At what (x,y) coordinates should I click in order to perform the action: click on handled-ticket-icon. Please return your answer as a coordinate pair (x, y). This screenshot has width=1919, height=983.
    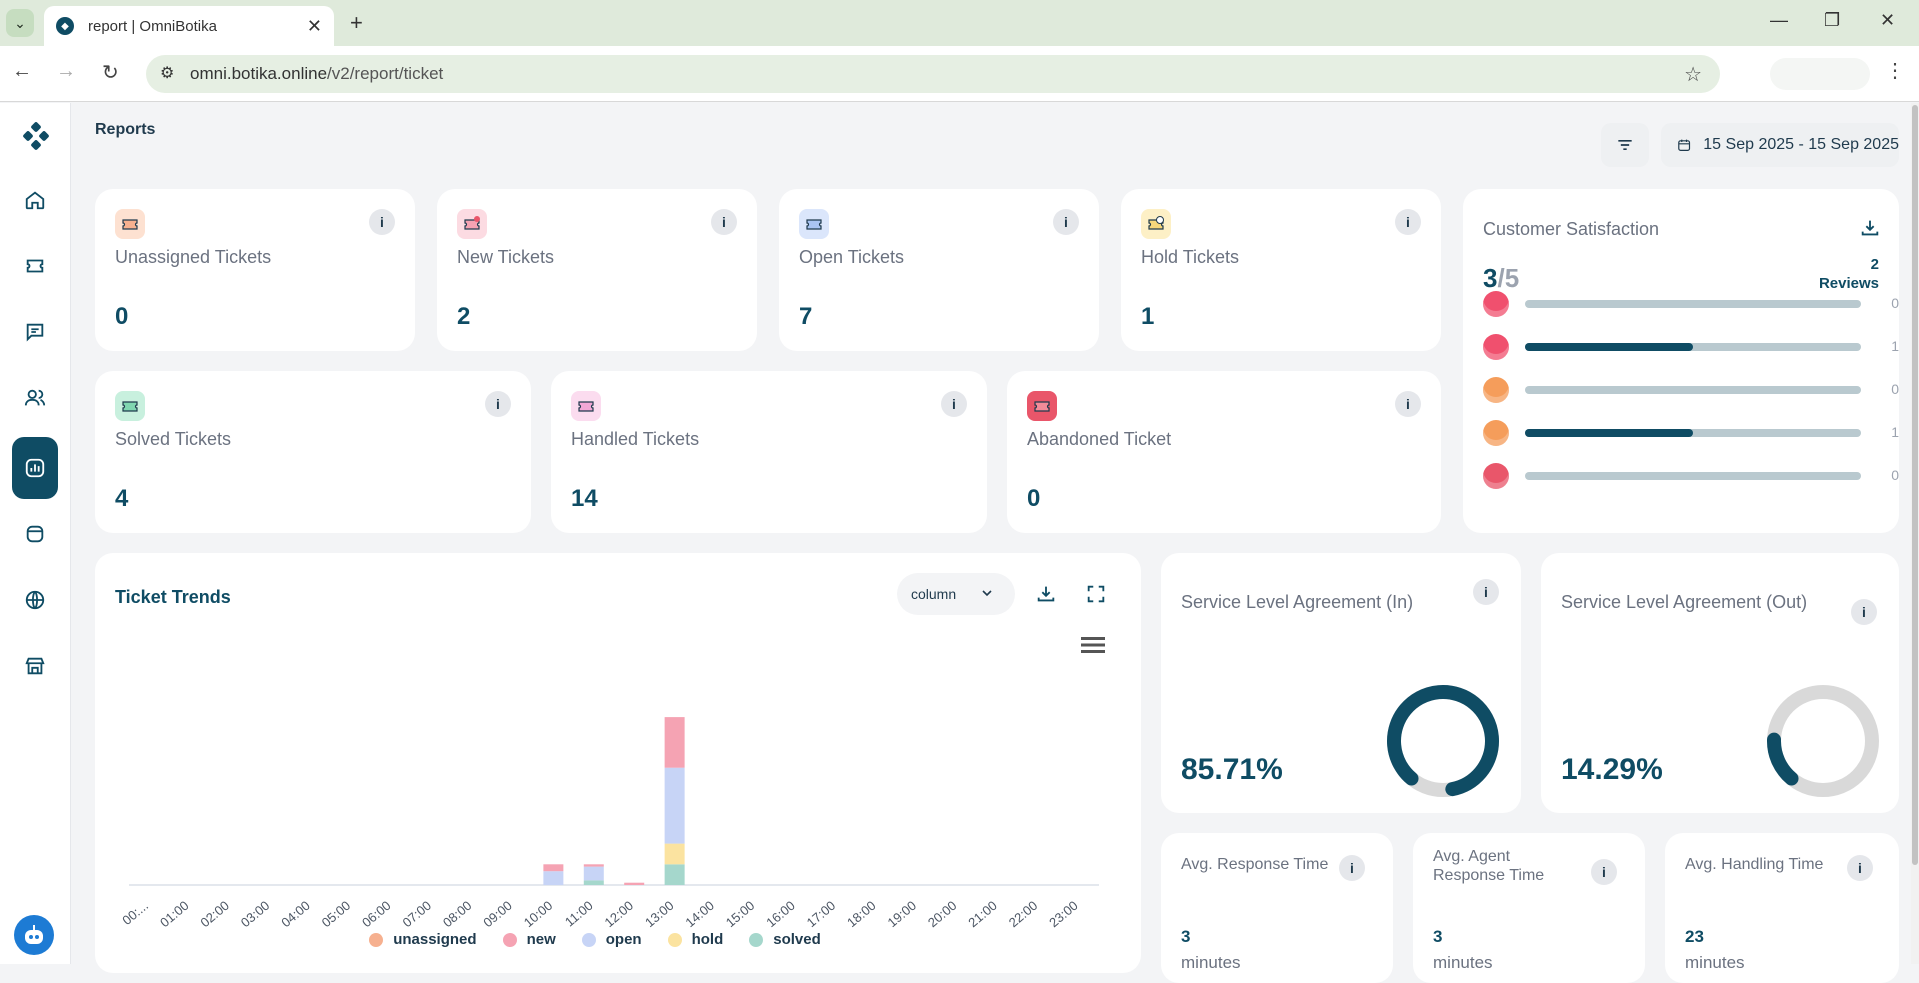
    Looking at the image, I should click on (586, 406).